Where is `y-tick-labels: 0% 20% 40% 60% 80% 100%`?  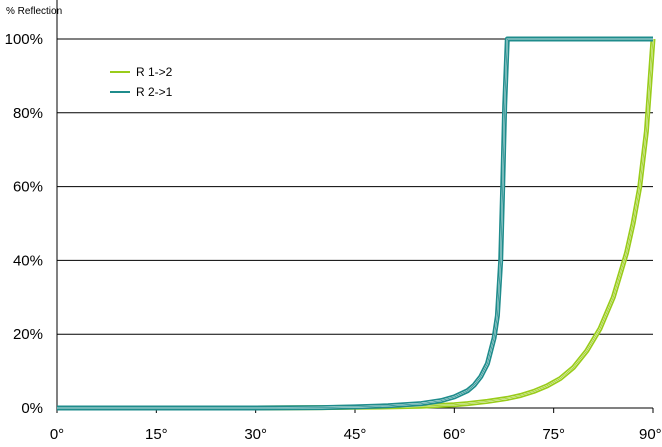
y-tick-labels: 0% 20% 40% 60% 80% 100% is located at coordinates (24, 224).